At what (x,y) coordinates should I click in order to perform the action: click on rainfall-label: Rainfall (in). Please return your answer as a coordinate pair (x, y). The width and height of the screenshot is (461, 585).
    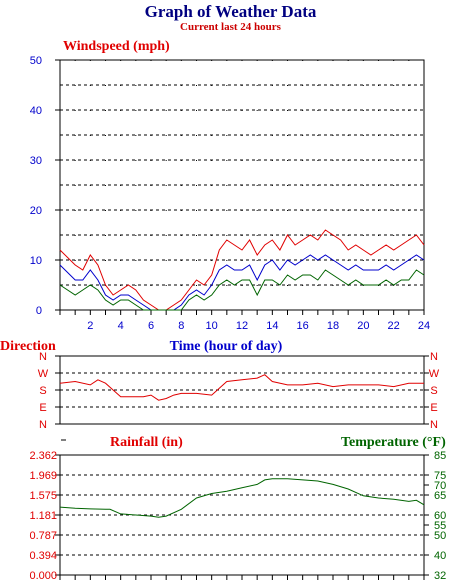
    Looking at the image, I should click on (146, 442).